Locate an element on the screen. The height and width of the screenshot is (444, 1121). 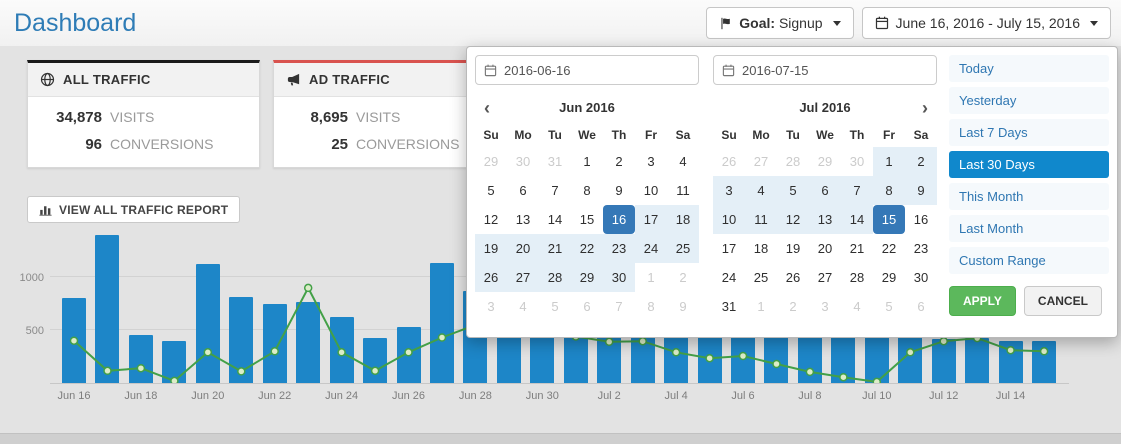
view-report-button: VIEW ALL TRAFFIC REPORT is located at coordinates (134, 209).